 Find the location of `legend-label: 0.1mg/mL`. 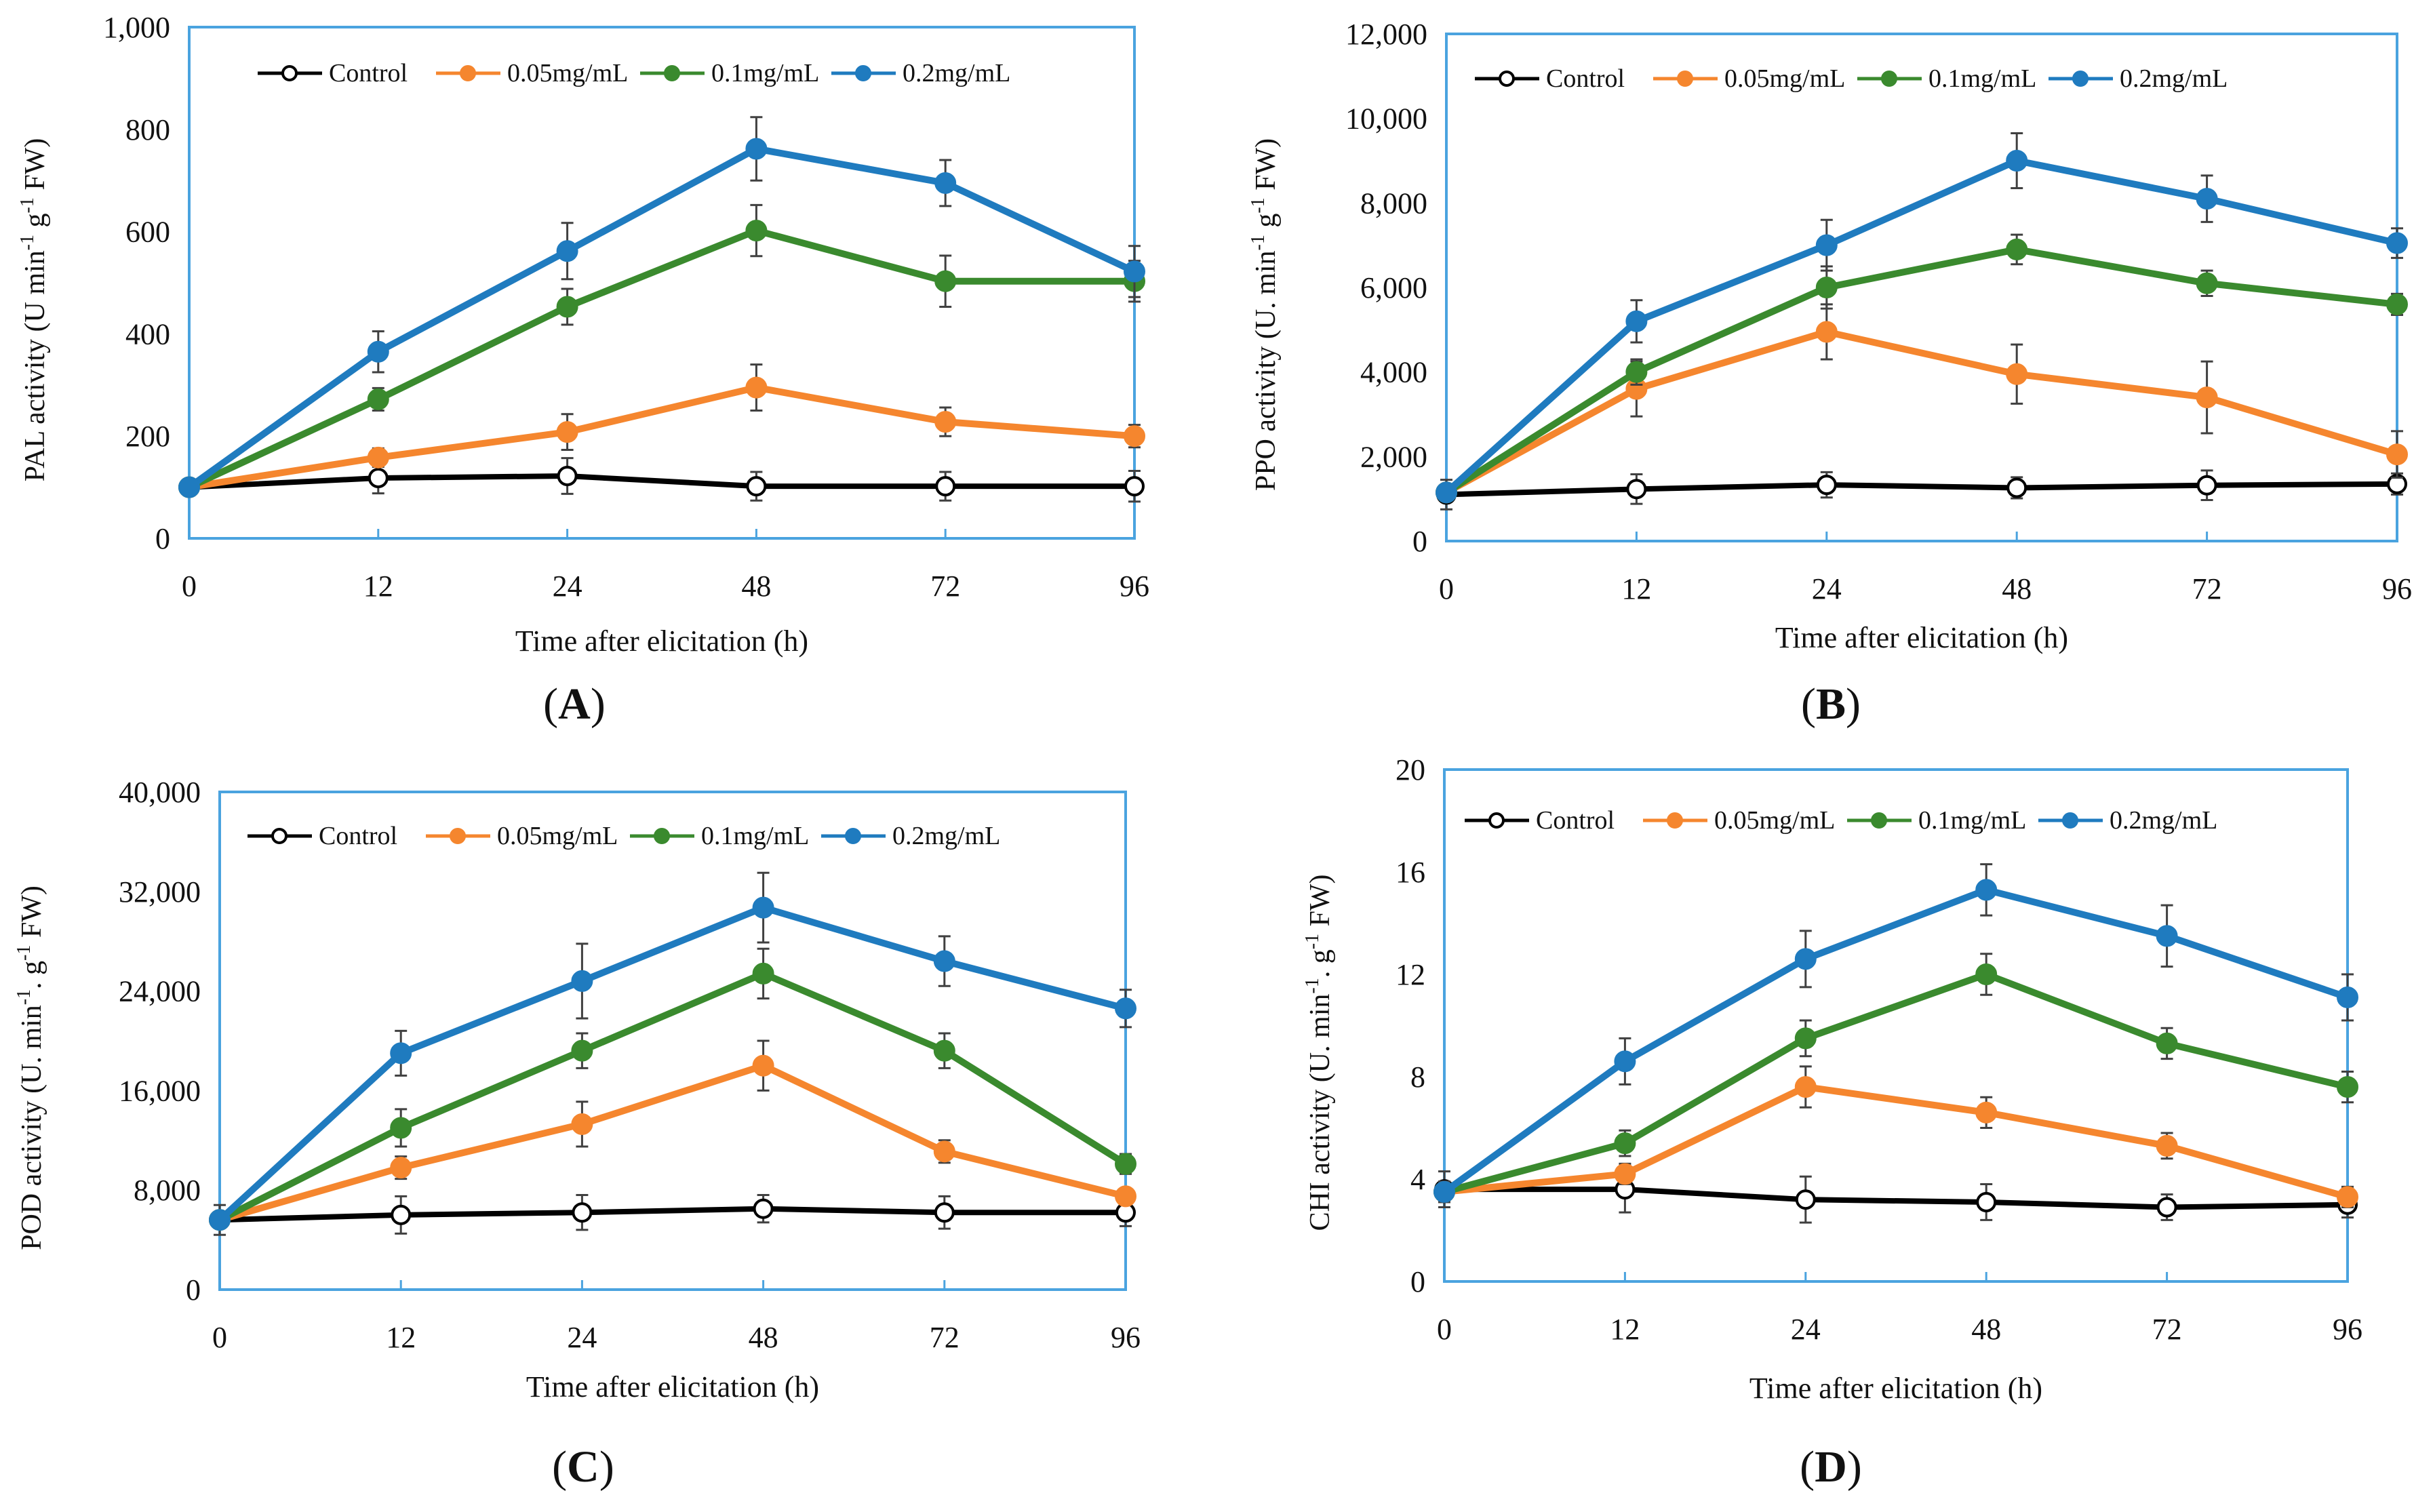

legend-label: 0.1mg/mL is located at coordinates (755, 836).